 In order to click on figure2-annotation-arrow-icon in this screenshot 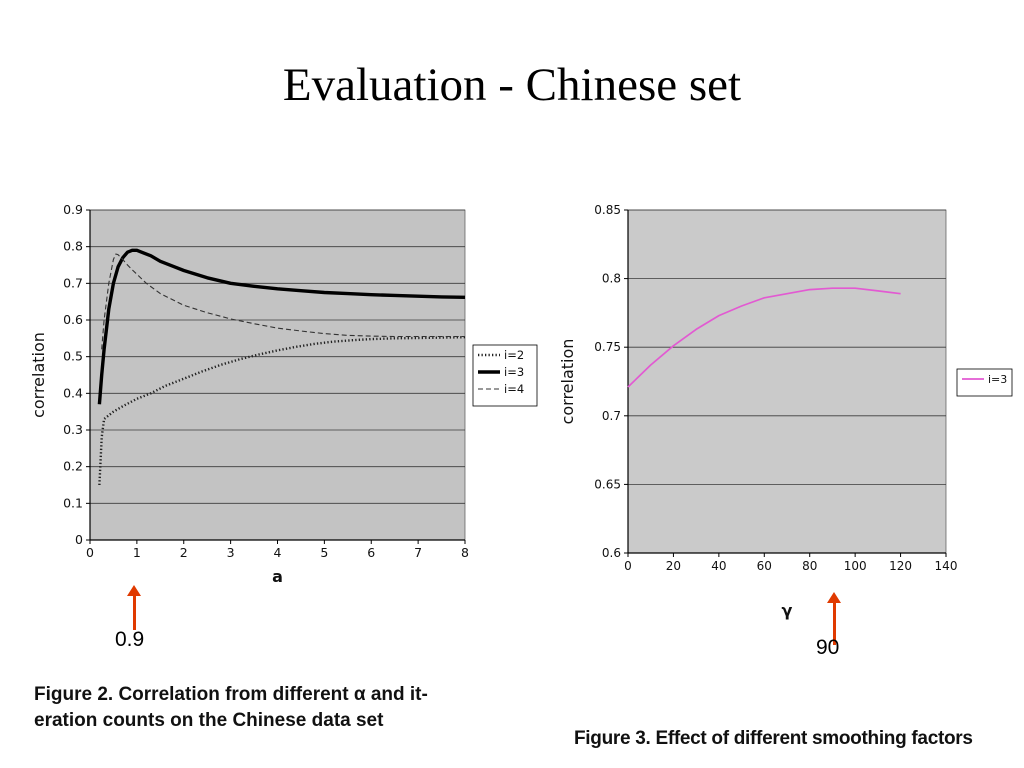, I will do `click(134, 607)`.